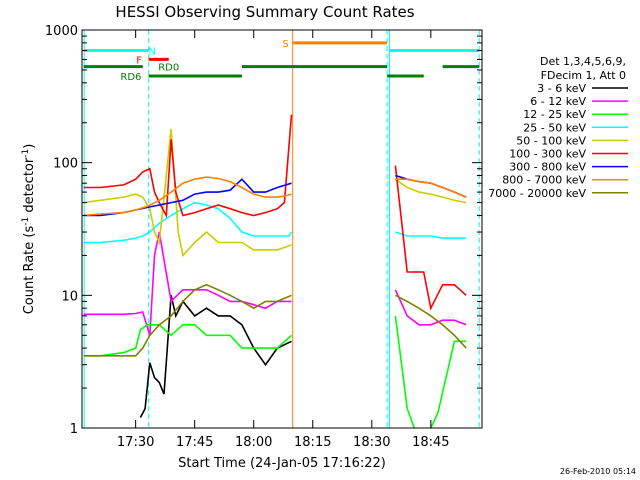 This screenshot has height=480, width=640. Describe the element at coordinates (139, 60) in the screenshot. I see `flag-label-1: F` at that location.